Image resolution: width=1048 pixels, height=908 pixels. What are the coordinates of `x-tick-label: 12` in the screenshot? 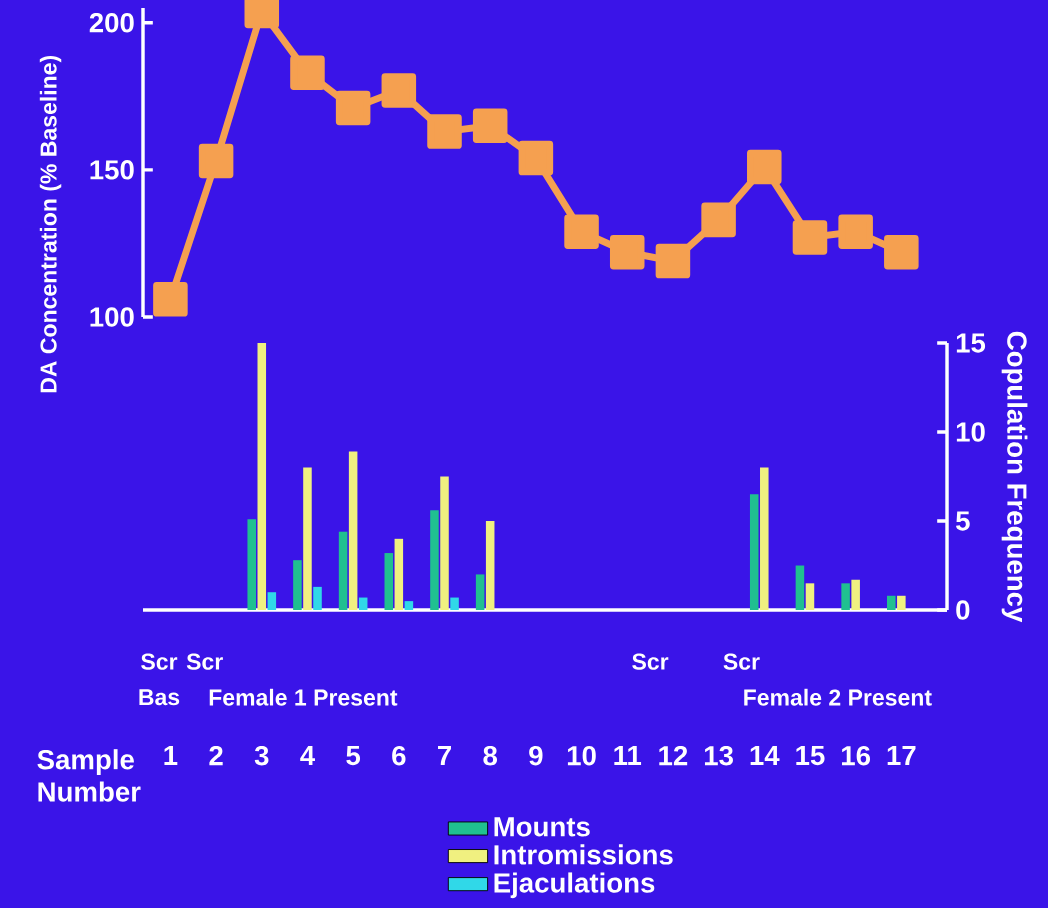 It's located at (673, 755).